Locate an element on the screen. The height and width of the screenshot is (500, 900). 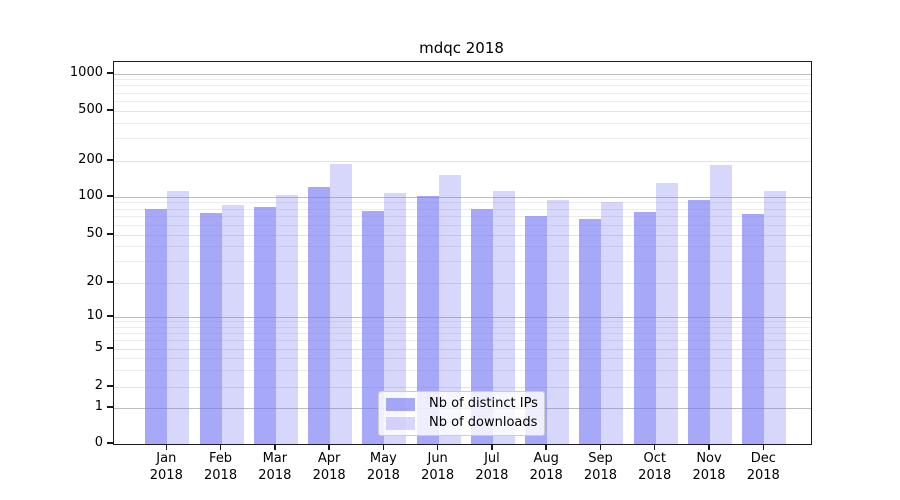
x-tick-label-month: Jan is located at coordinates (166, 458).